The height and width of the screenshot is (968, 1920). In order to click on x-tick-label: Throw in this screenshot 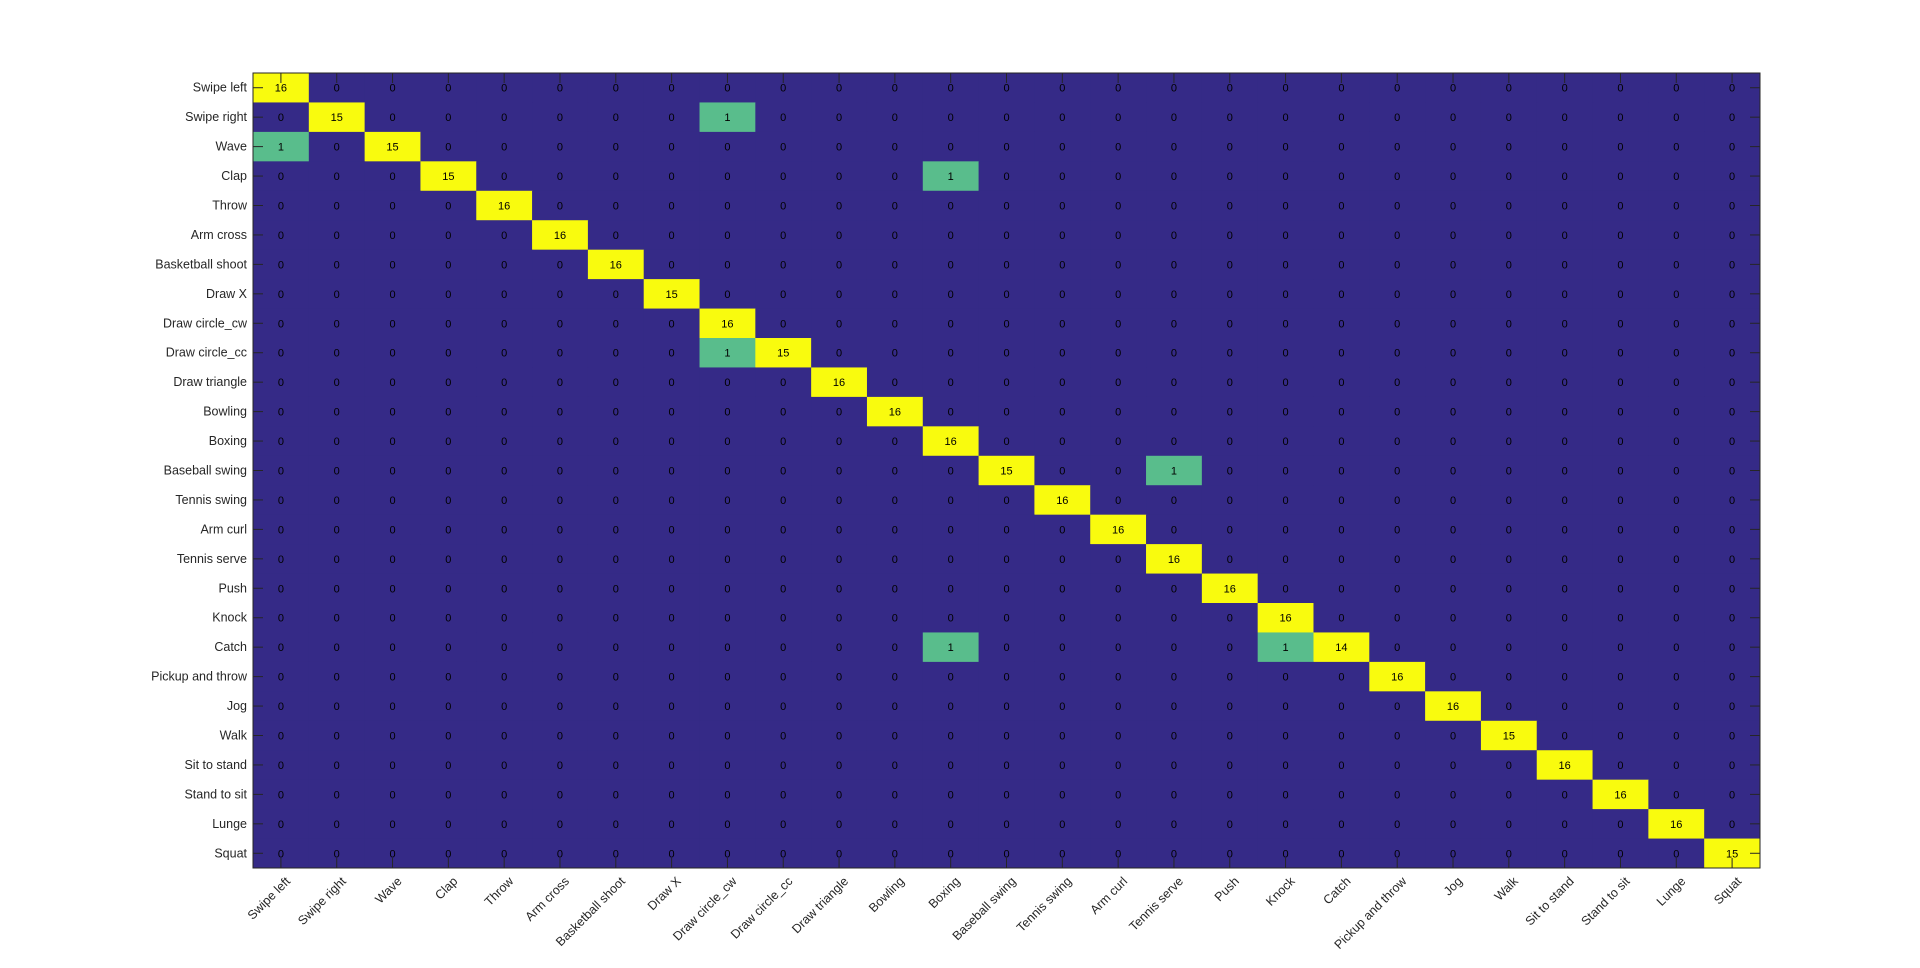, I will do `click(499, 891)`.